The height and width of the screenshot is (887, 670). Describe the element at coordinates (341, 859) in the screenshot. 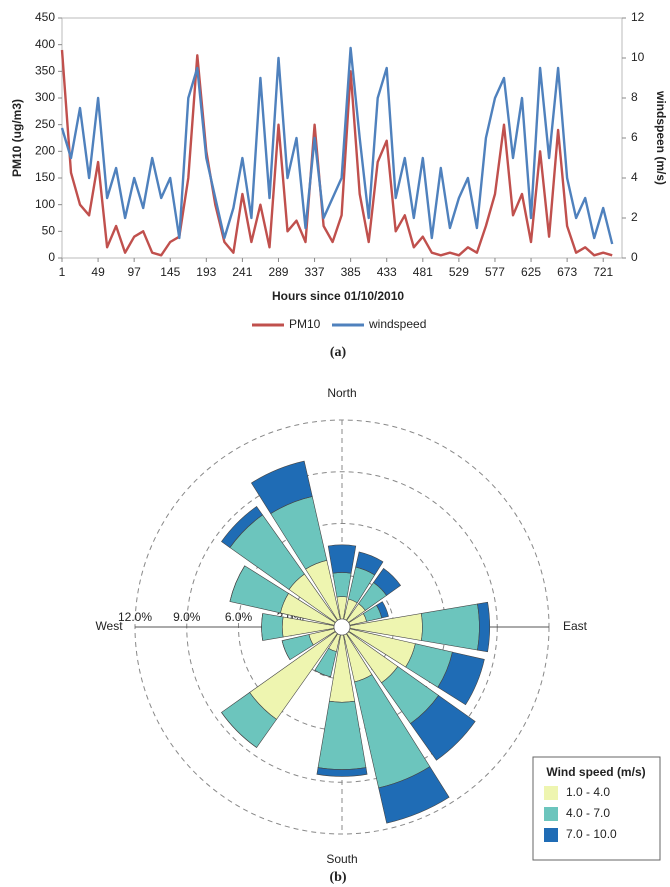

I see `direction-label: South` at that location.